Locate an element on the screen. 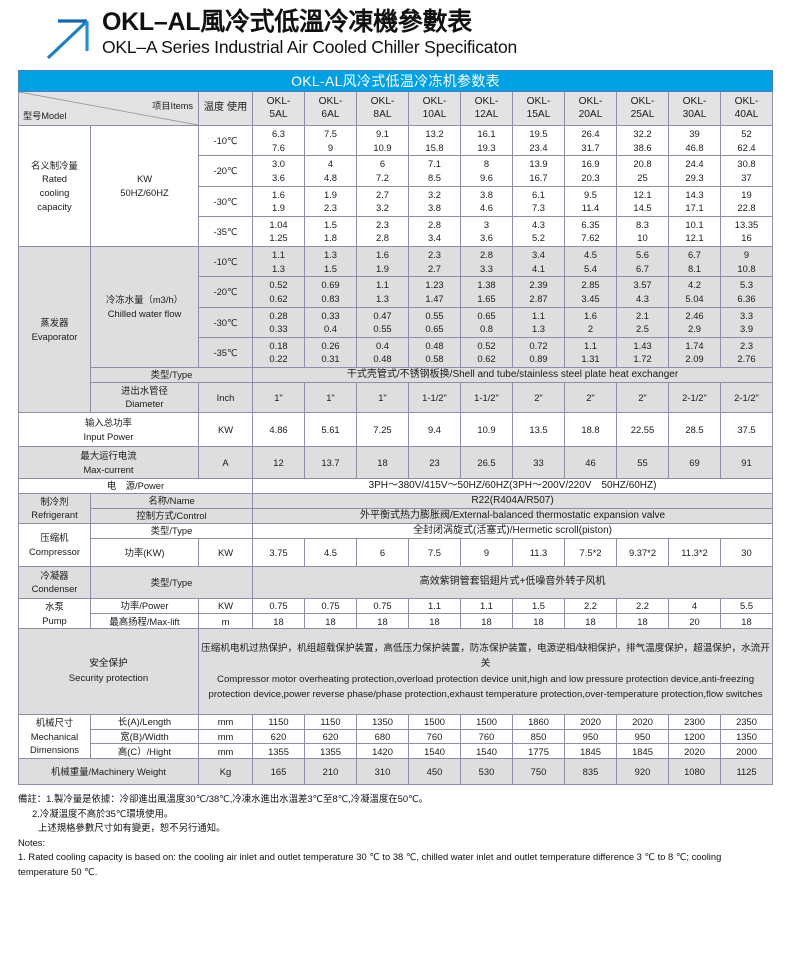 The height and width of the screenshot is (962, 790). value-60hz: 5.2 is located at coordinates (538, 238).